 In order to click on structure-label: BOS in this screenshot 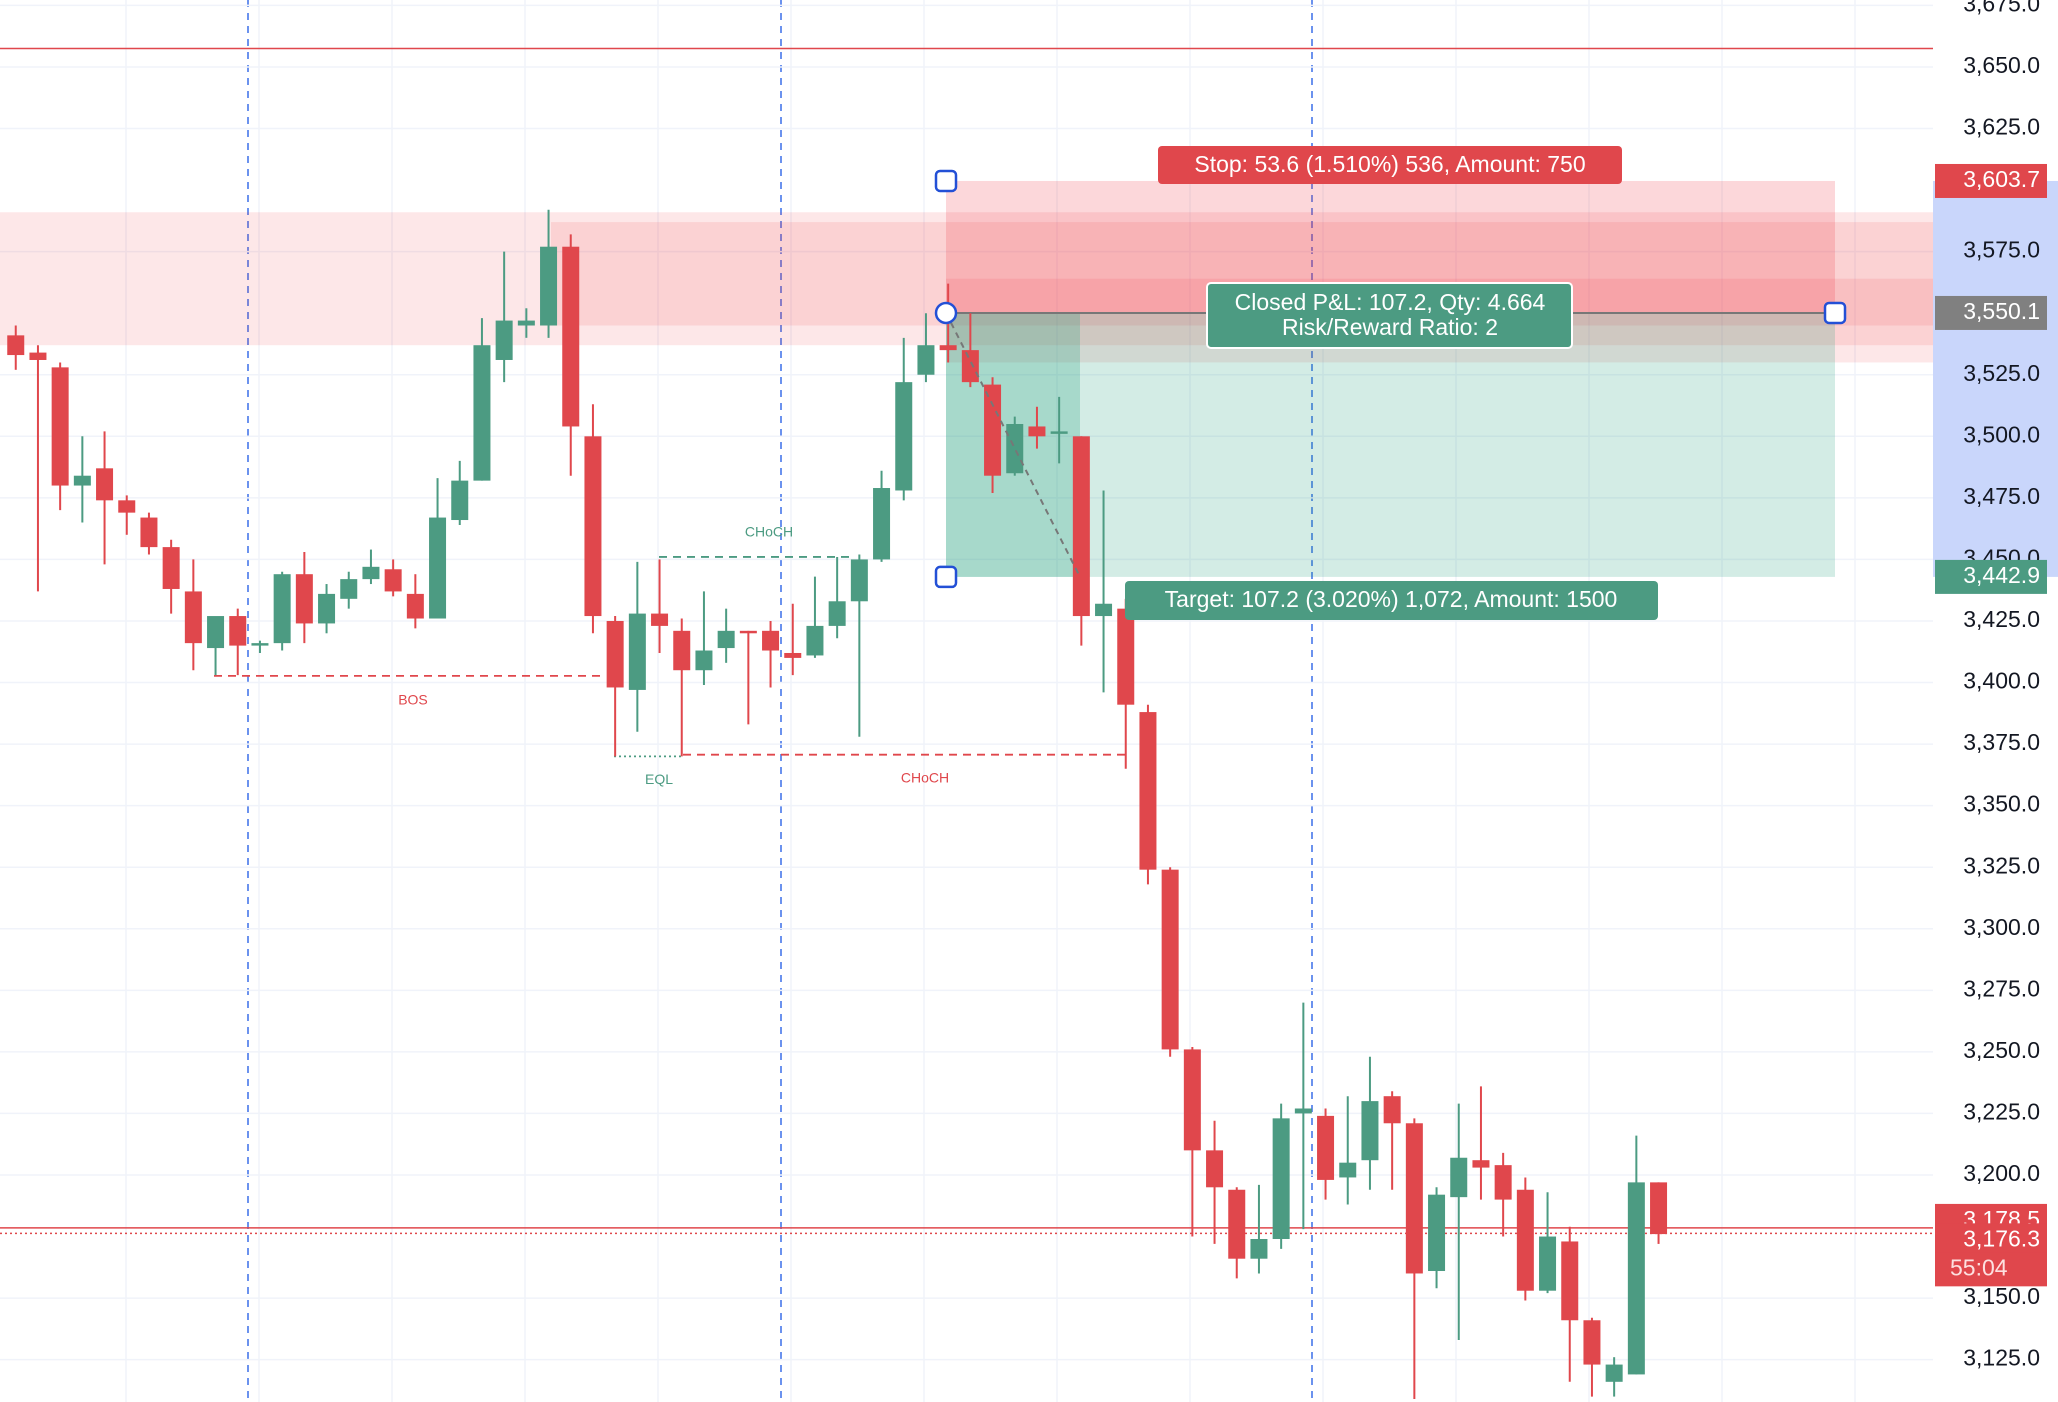, I will do `click(413, 700)`.